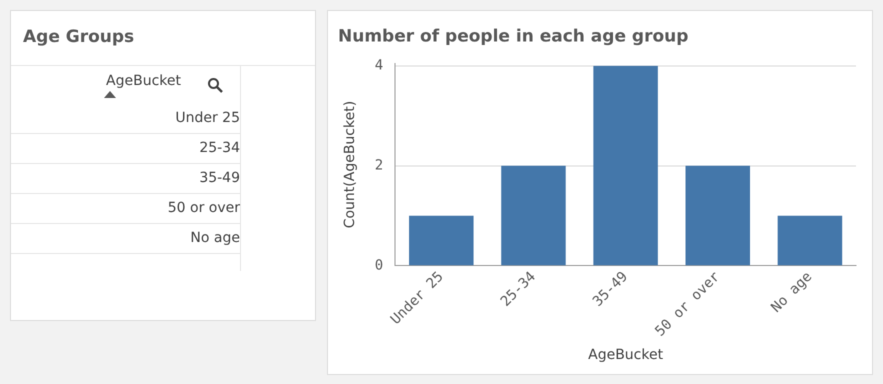  Describe the element at coordinates (792, 292) in the screenshot. I see `x-tick-label: No age` at that location.